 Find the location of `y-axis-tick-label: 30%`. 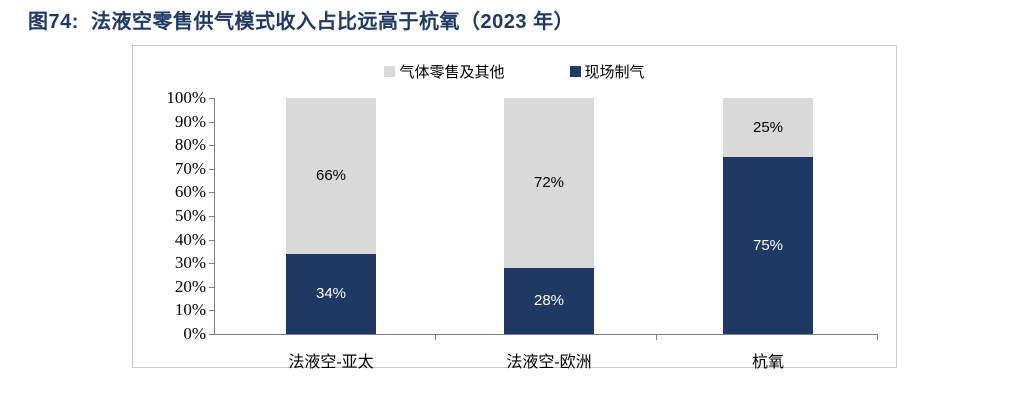

y-axis-tick-label: 30% is located at coordinates (190, 263).